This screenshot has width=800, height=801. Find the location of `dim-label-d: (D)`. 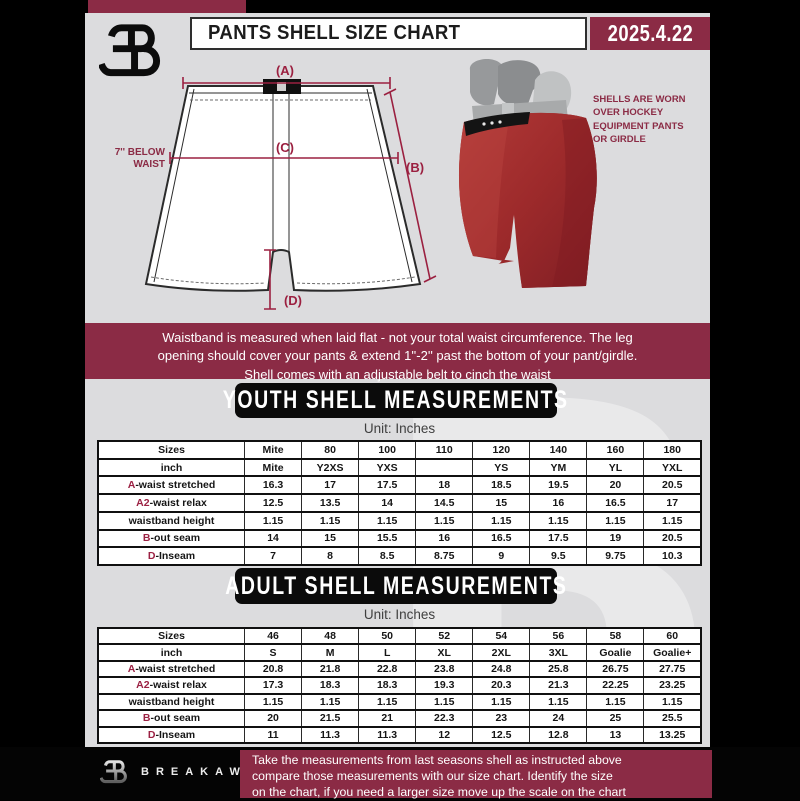

dim-label-d: (D) is located at coordinates (293, 300).